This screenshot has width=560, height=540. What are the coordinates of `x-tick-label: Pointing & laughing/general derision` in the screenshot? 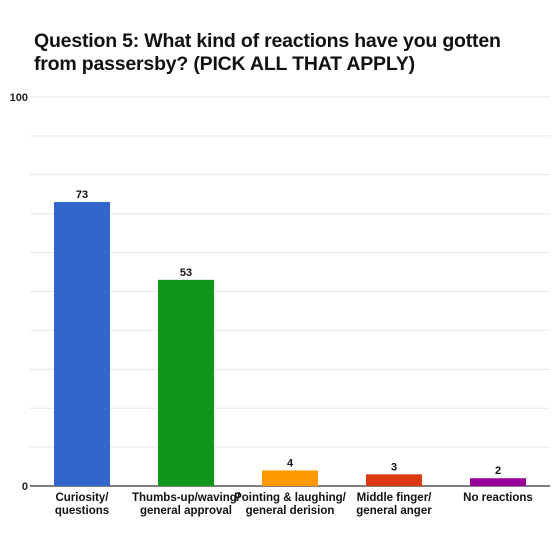 It's located at (290, 504).